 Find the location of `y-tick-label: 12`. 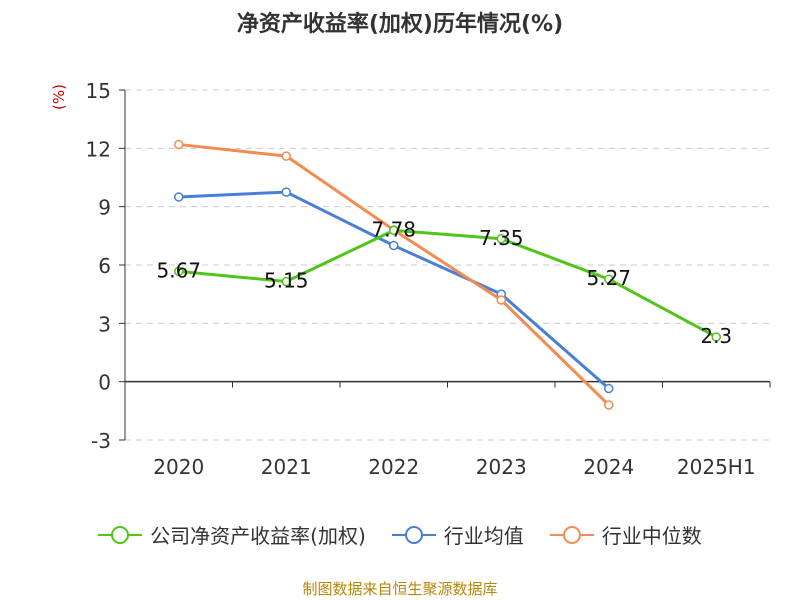

y-tick-label: 12 is located at coordinates (98, 149).